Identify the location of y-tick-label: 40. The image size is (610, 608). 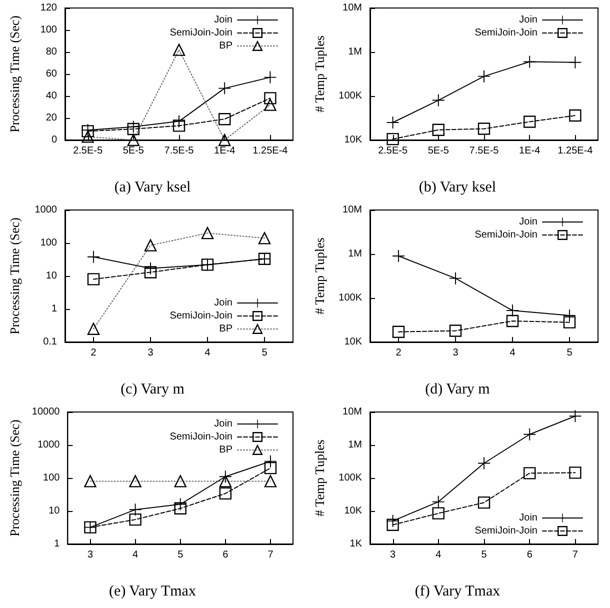
(52, 96).